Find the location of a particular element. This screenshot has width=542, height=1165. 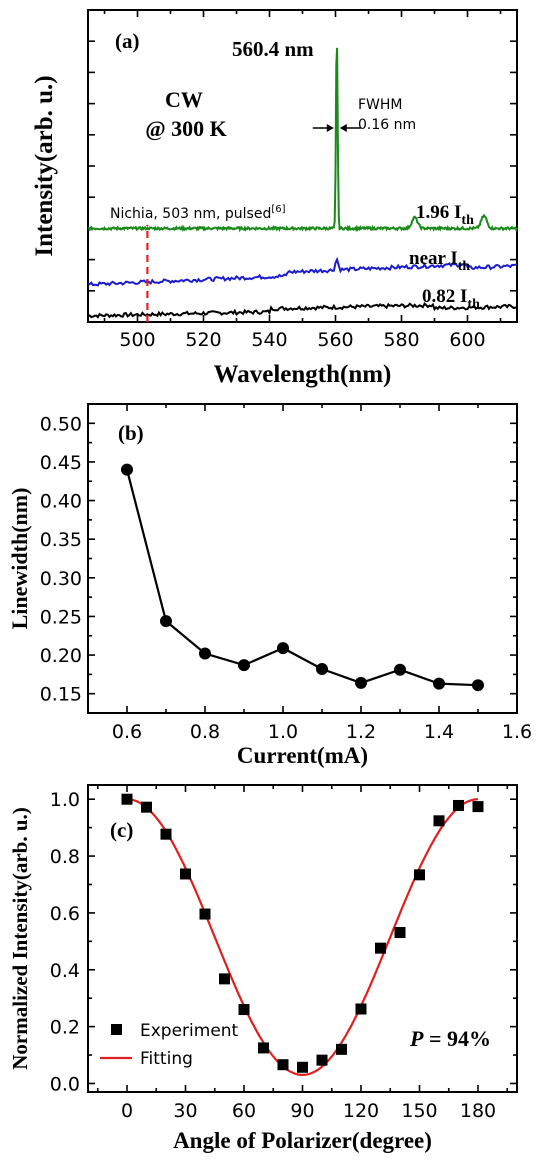

x-tick-label: 120 is located at coordinates (361, 1111).